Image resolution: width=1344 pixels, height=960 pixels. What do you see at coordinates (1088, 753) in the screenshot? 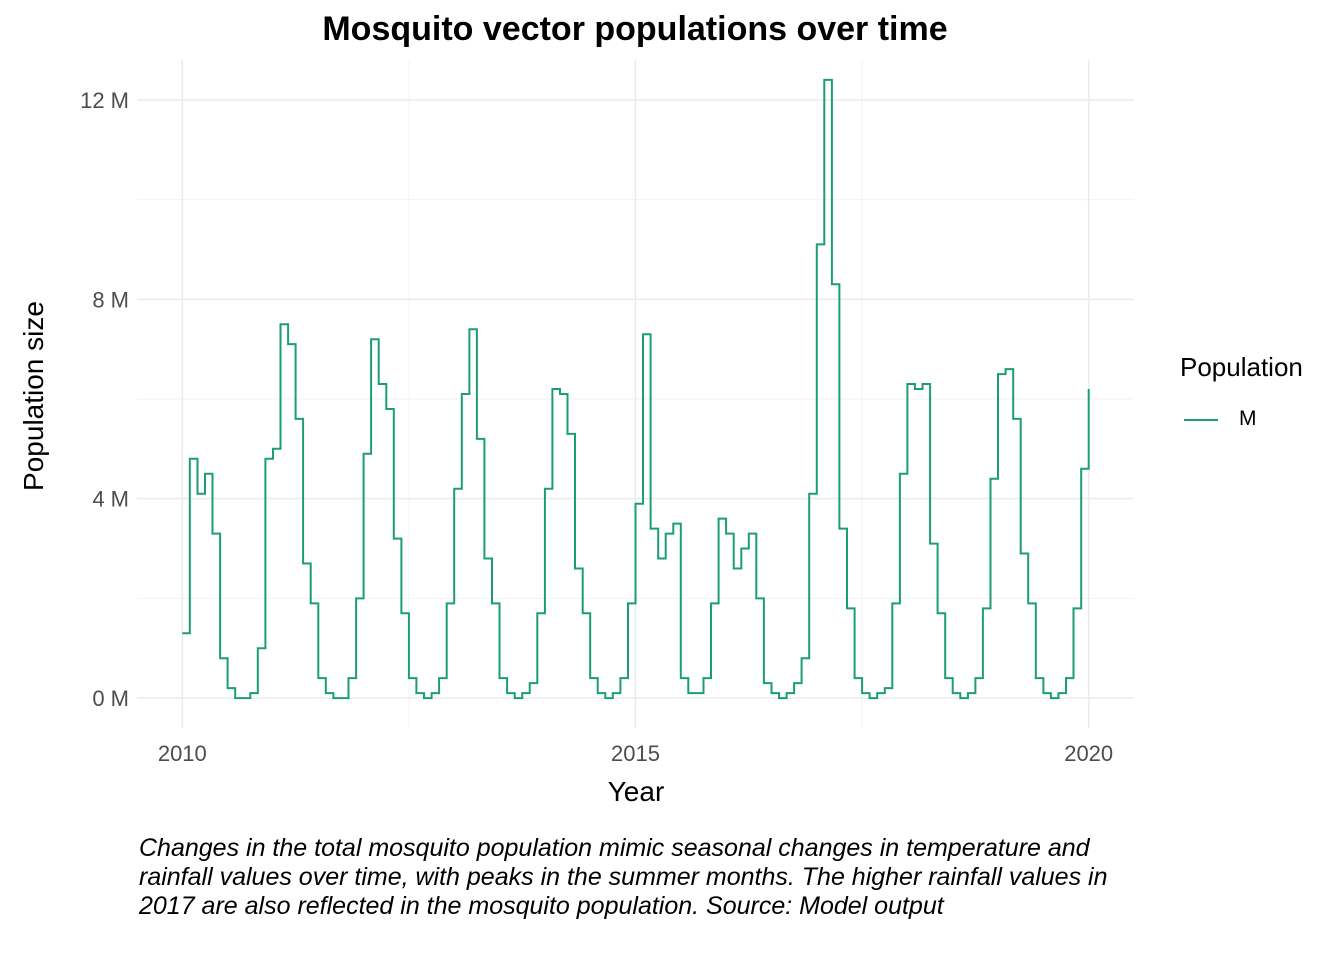
I see `x-tick-label: 2020` at bounding box center [1088, 753].